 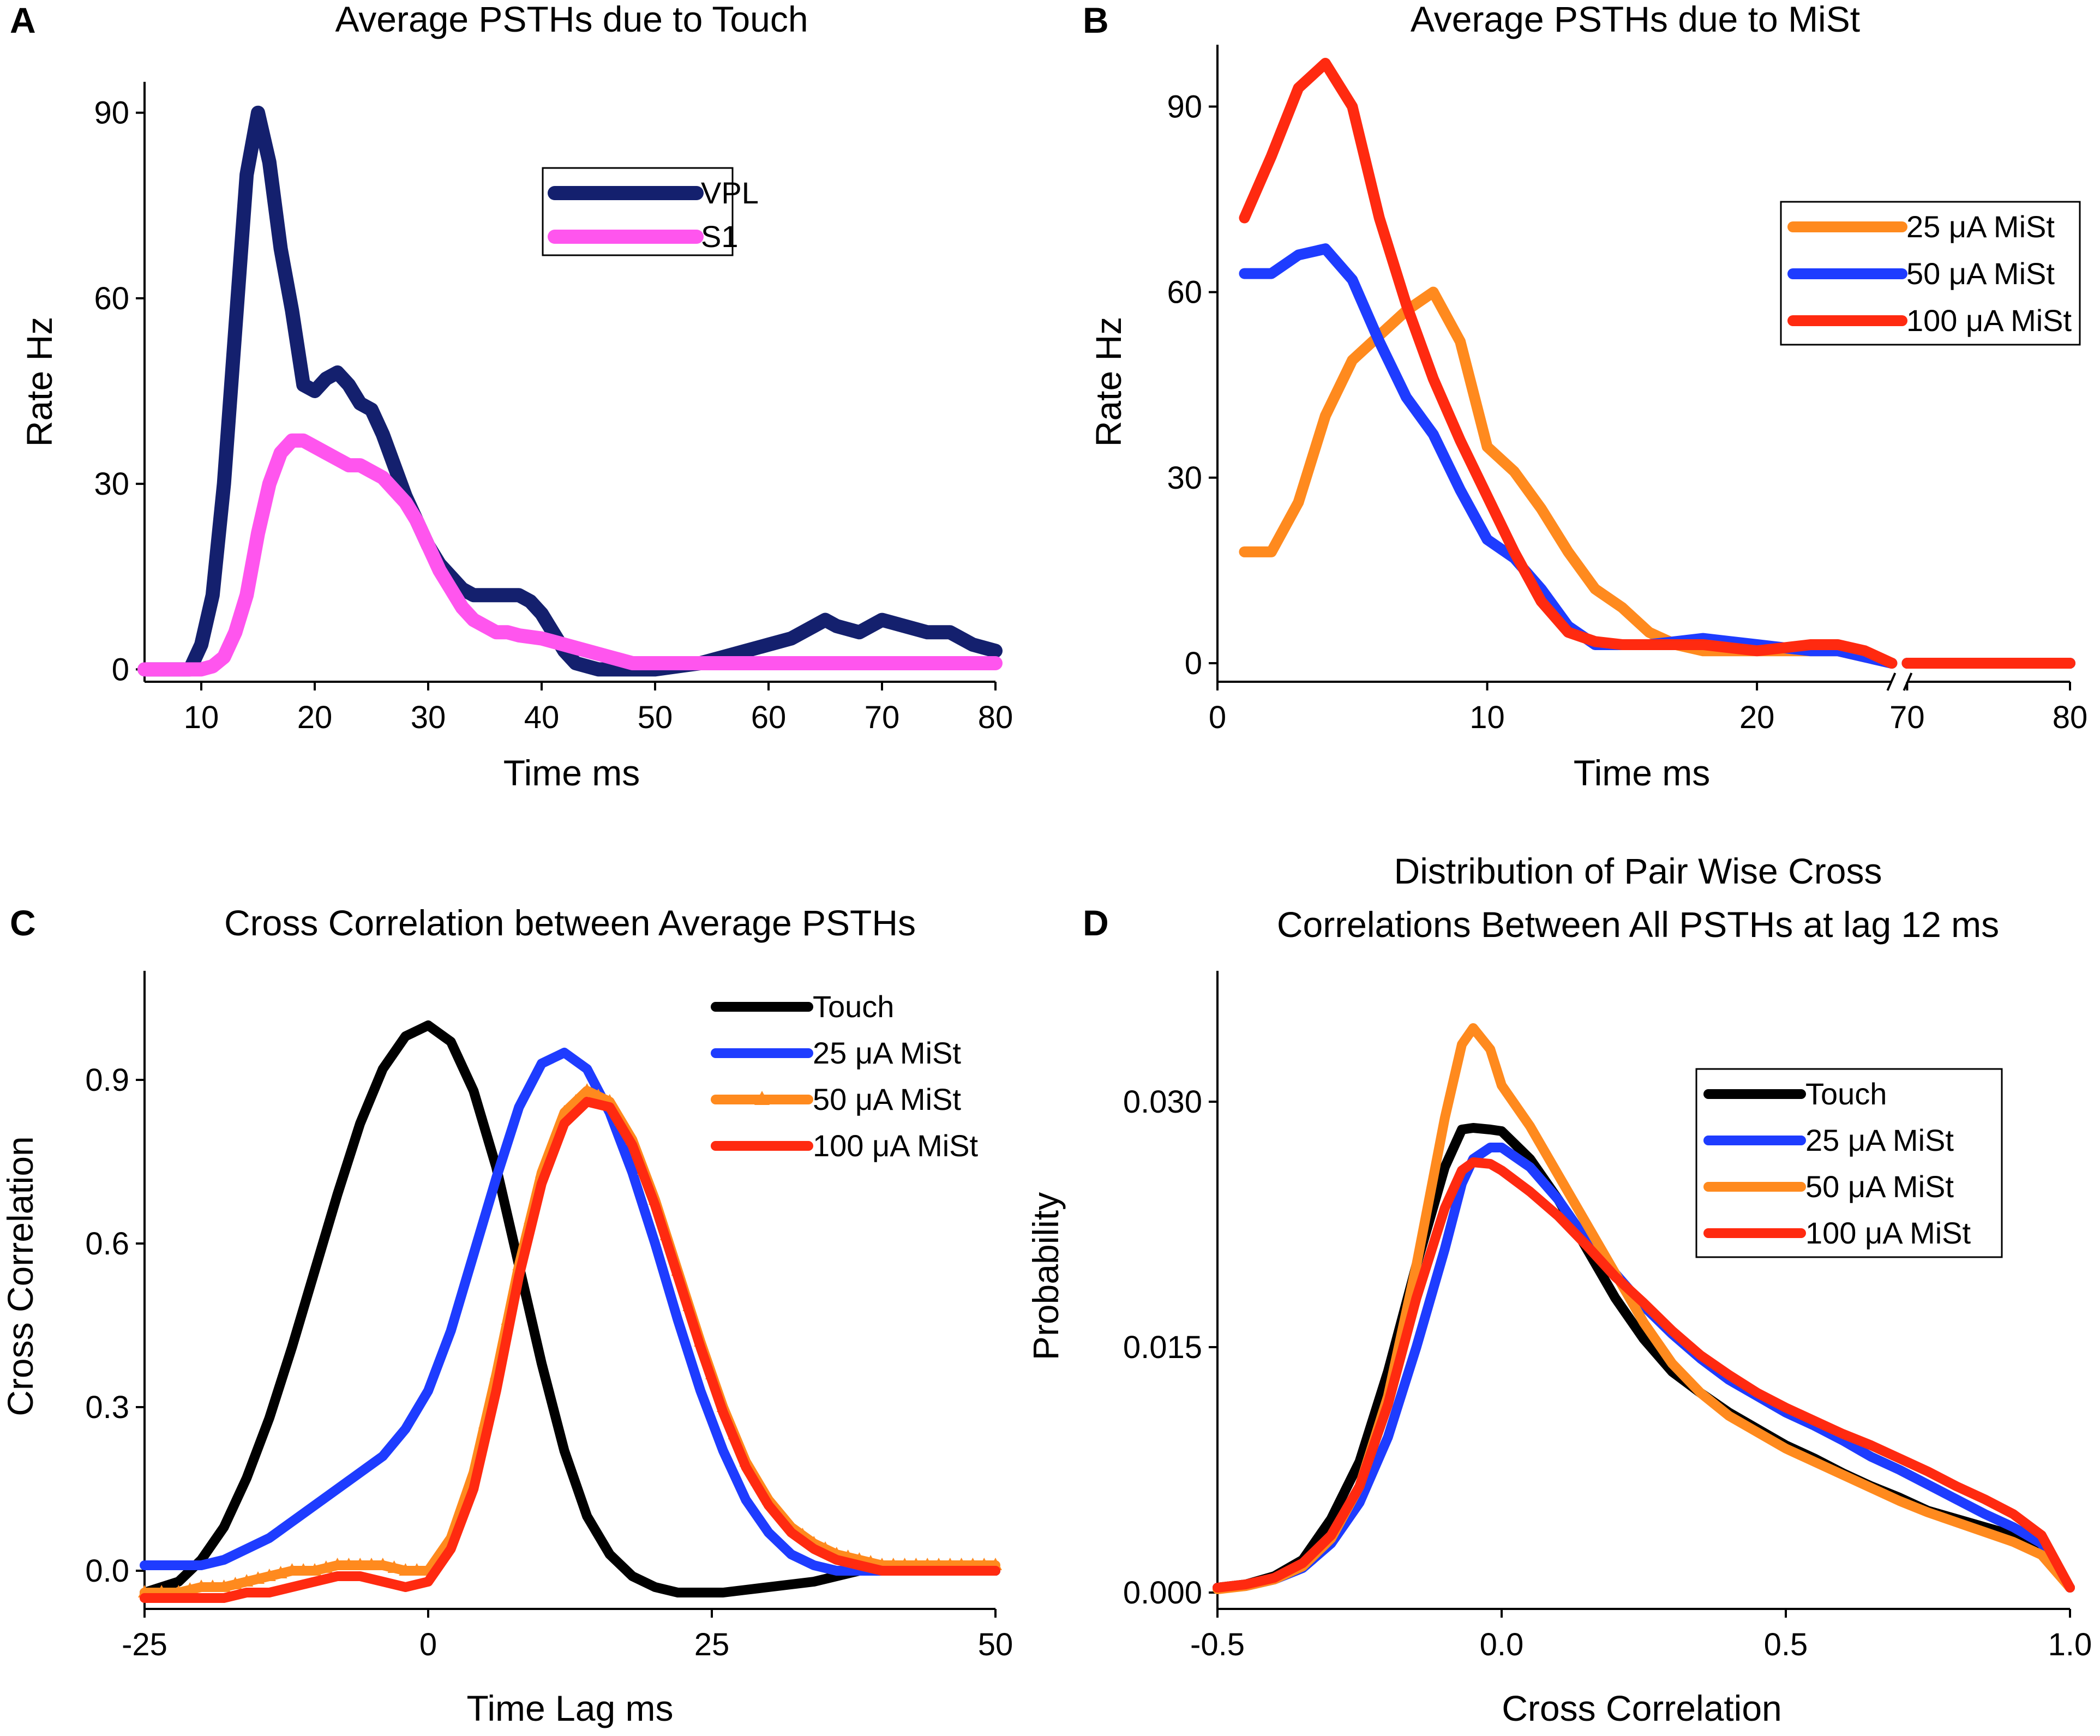 I want to click on x-tick-label: 10, so click(x=1487, y=717).